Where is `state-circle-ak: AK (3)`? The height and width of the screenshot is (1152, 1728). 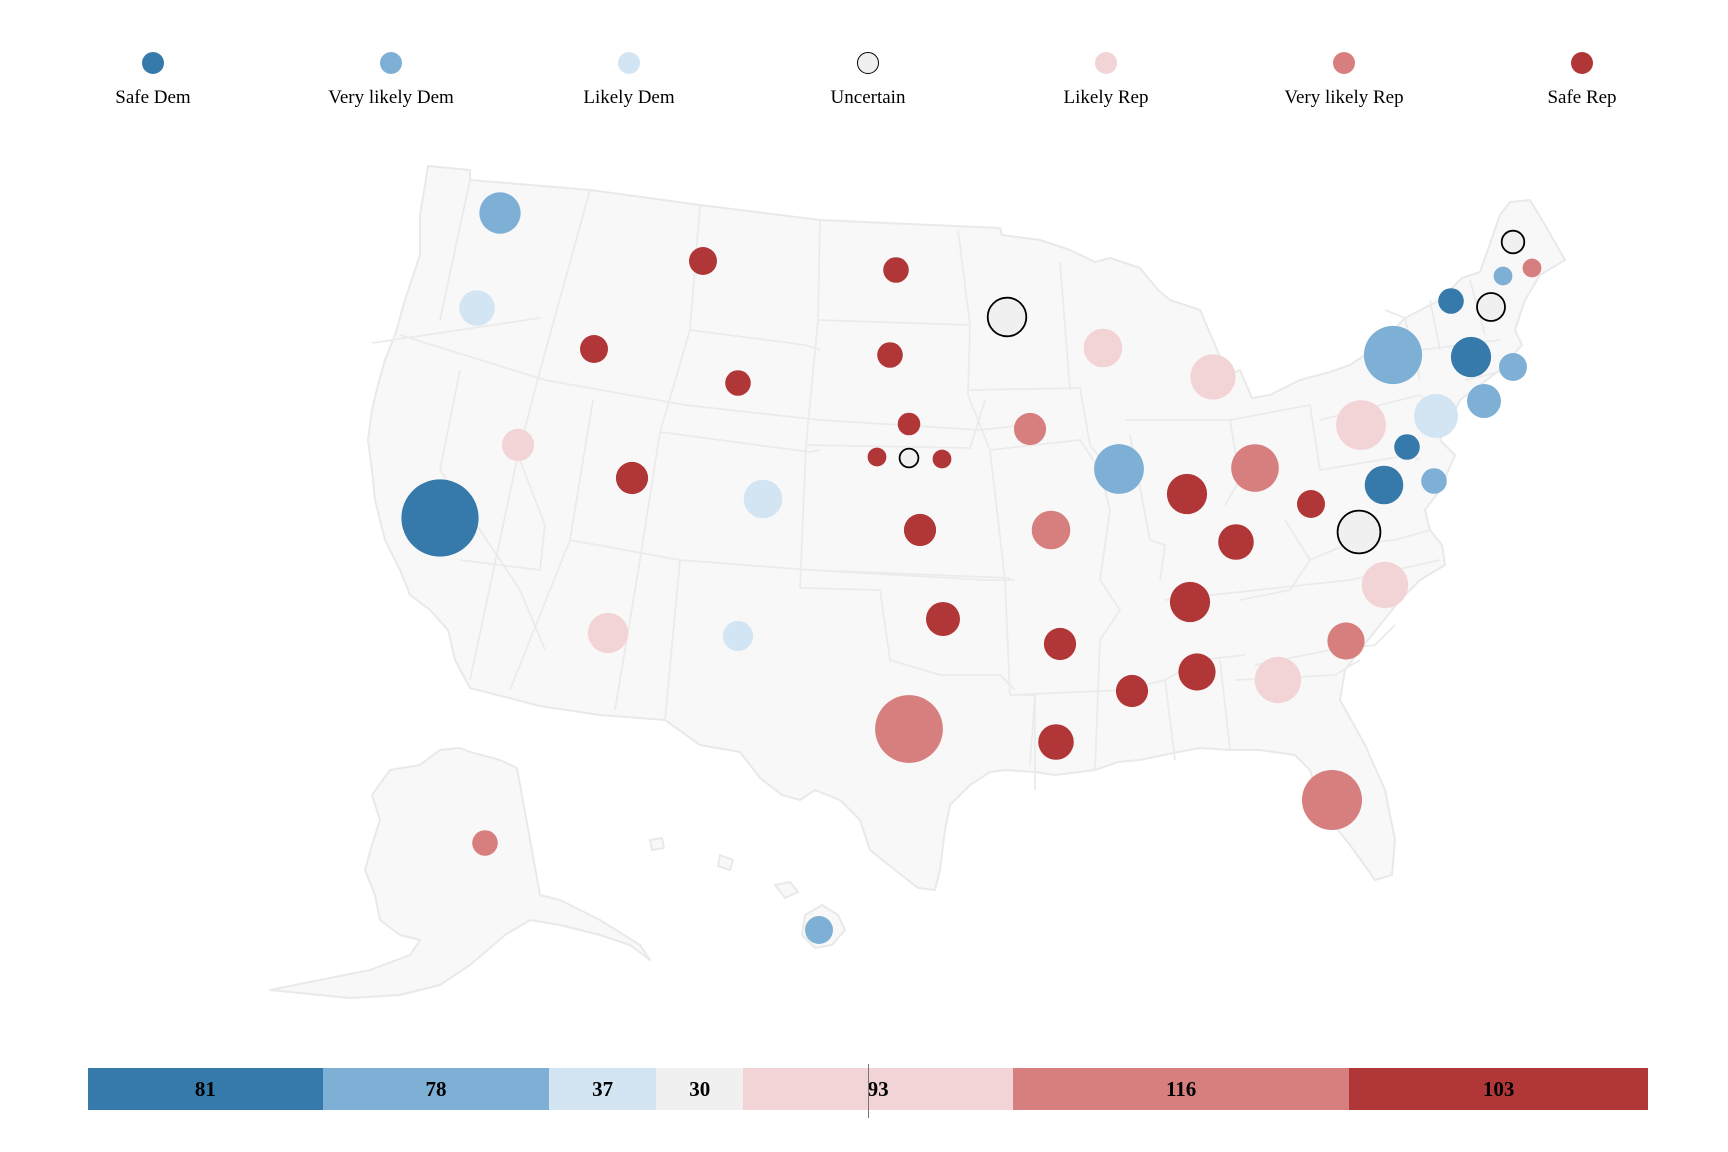 state-circle-ak: AK (3) is located at coordinates (485, 843).